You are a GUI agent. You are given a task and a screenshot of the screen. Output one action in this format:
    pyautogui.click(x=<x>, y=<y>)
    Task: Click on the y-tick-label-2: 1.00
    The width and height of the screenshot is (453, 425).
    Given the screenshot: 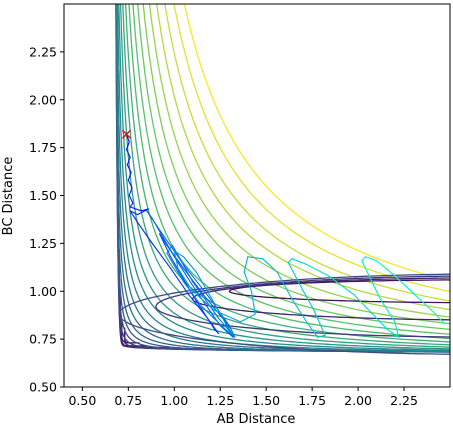 What is the action you would take?
    pyautogui.click(x=43, y=291)
    